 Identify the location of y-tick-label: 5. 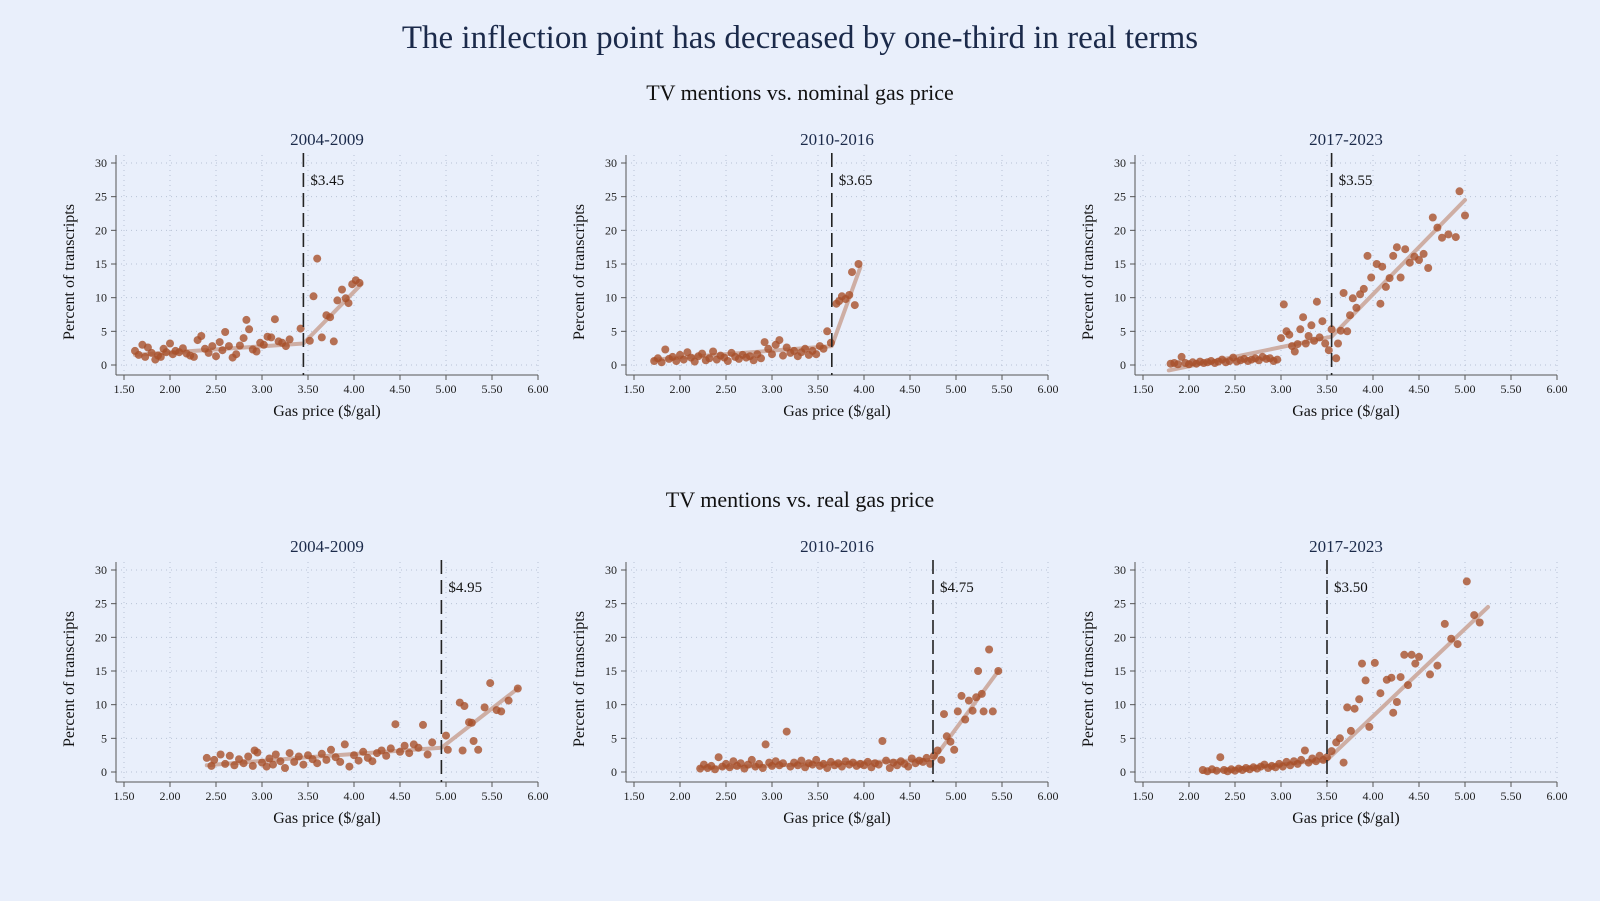
(1123, 738).